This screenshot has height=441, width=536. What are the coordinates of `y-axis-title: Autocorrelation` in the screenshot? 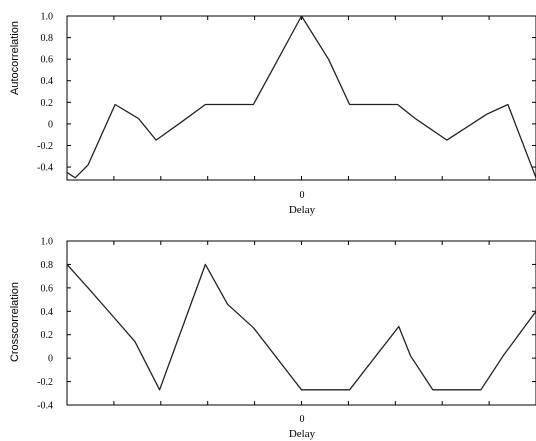 It's located at (15, 58).